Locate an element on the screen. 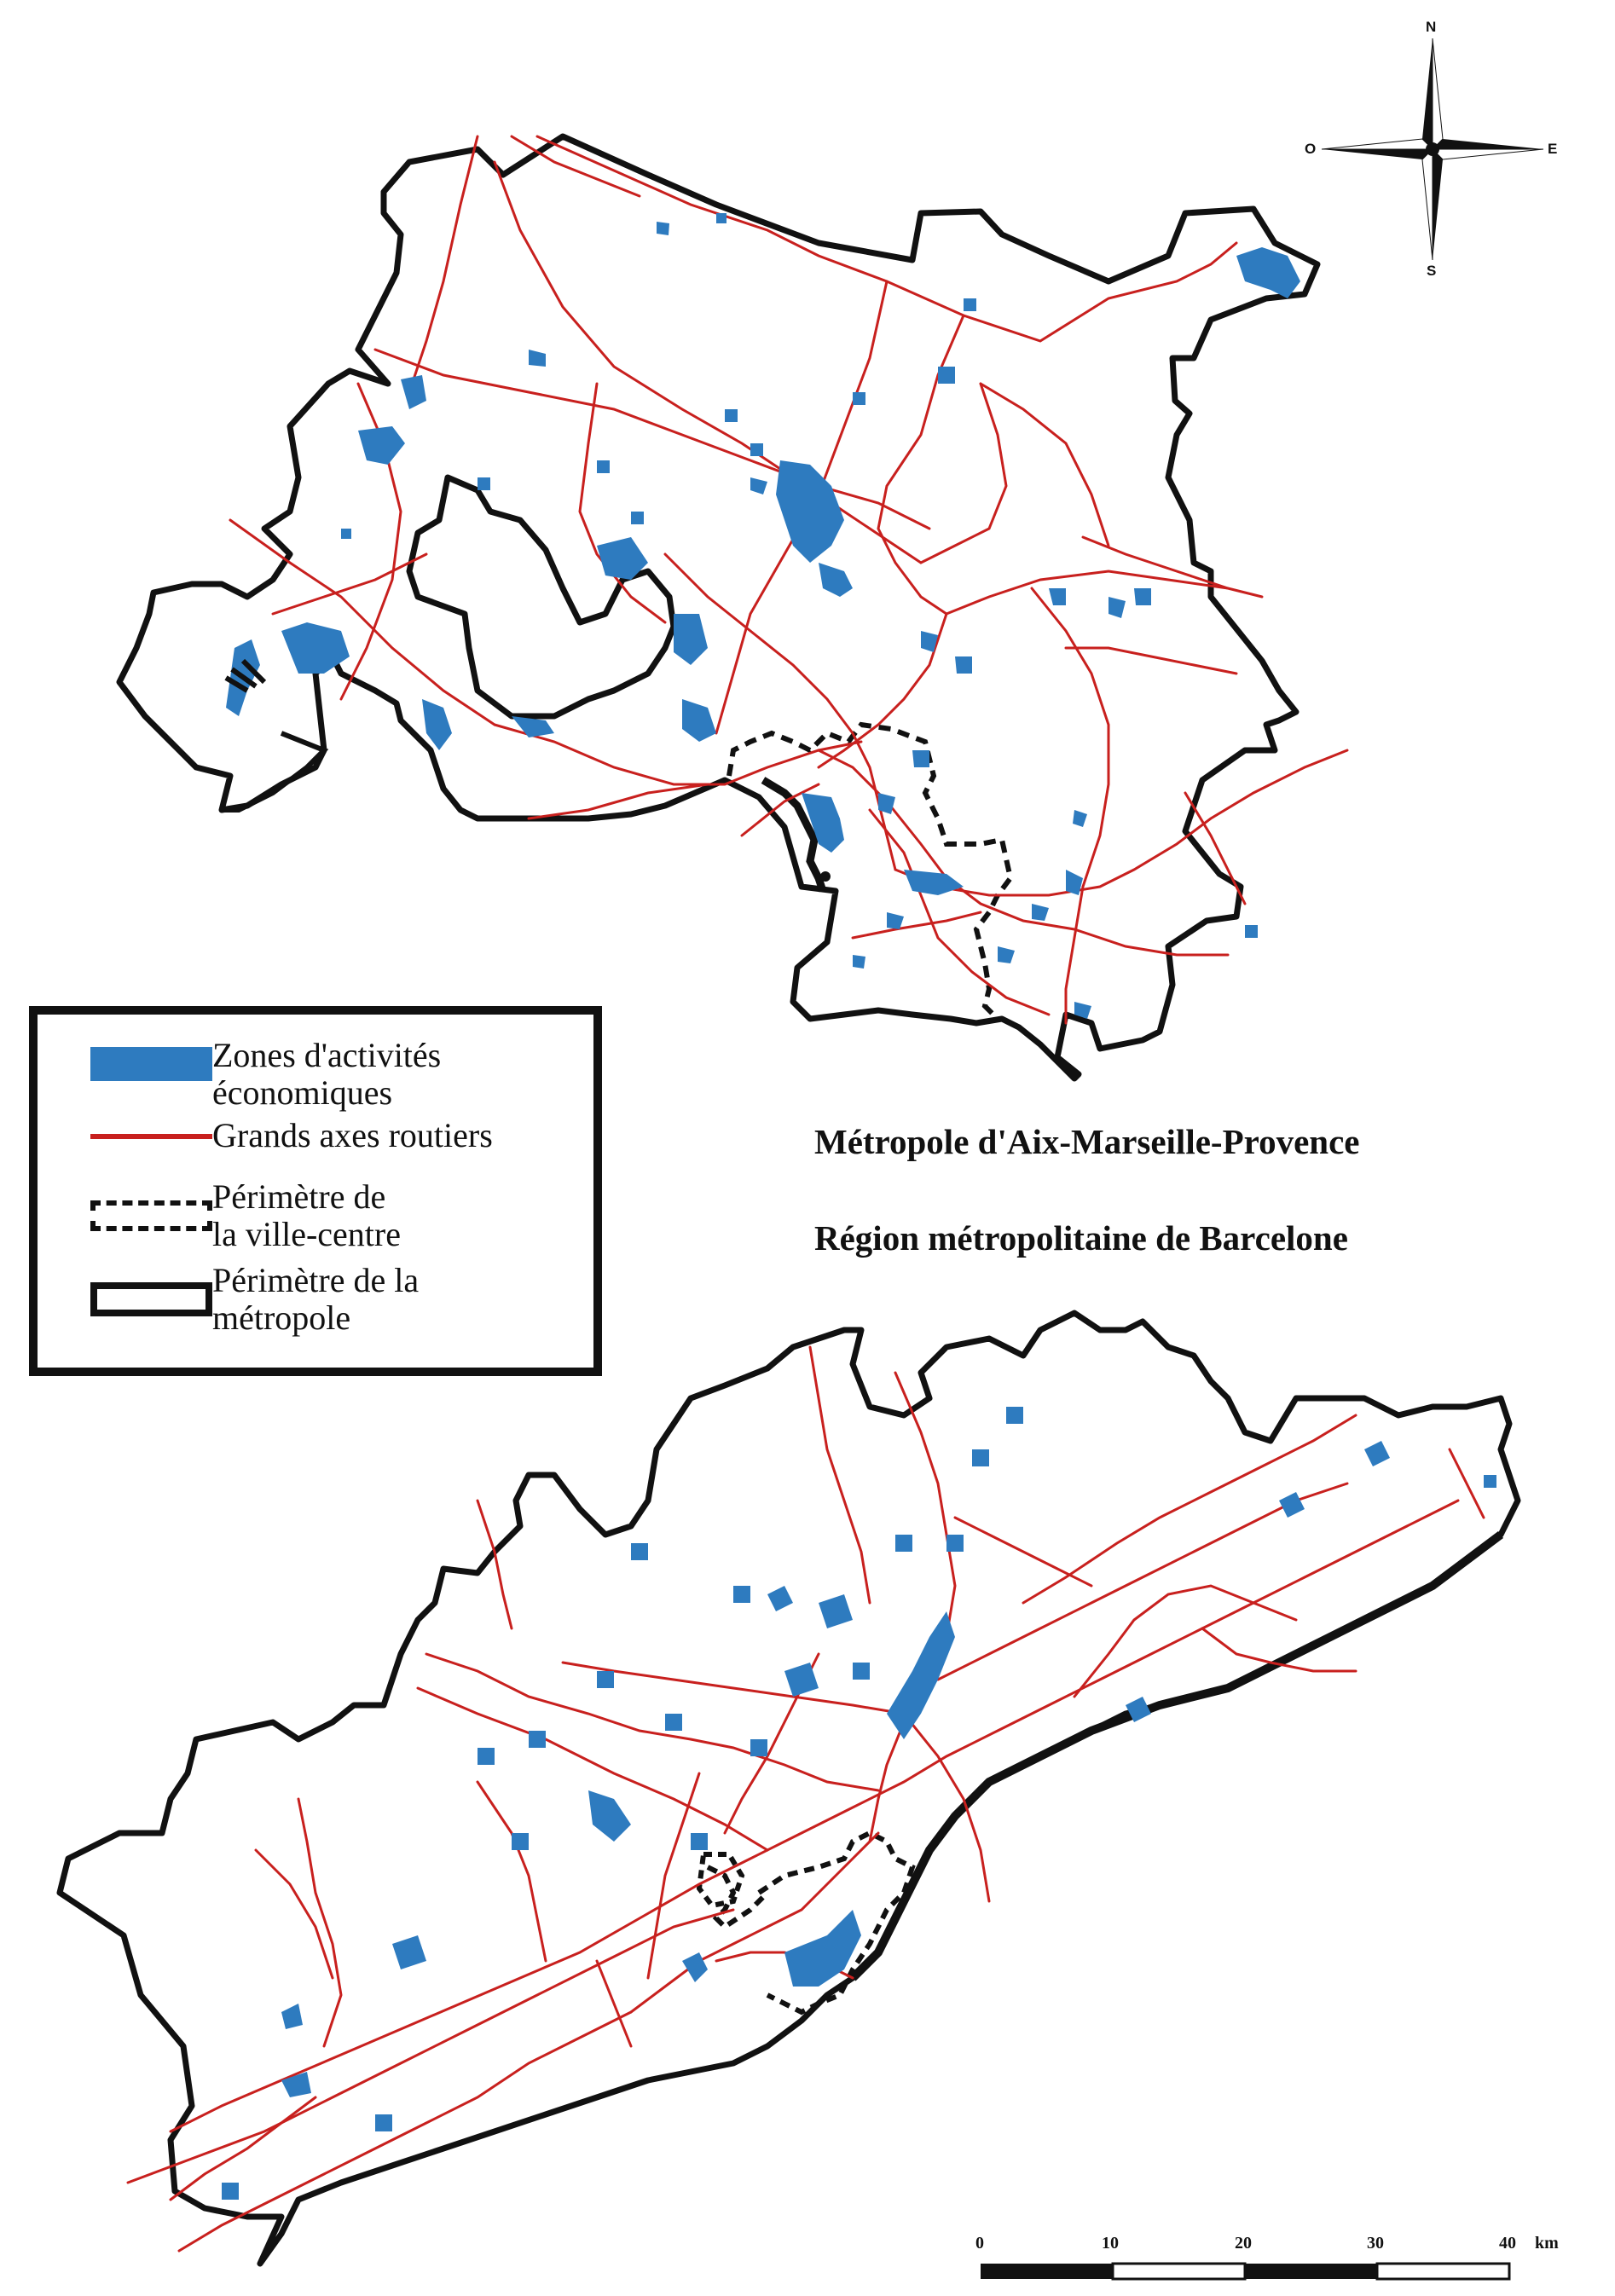 The image size is (1615, 2296). scale-tick-30: 30 is located at coordinates (1375, 2244).